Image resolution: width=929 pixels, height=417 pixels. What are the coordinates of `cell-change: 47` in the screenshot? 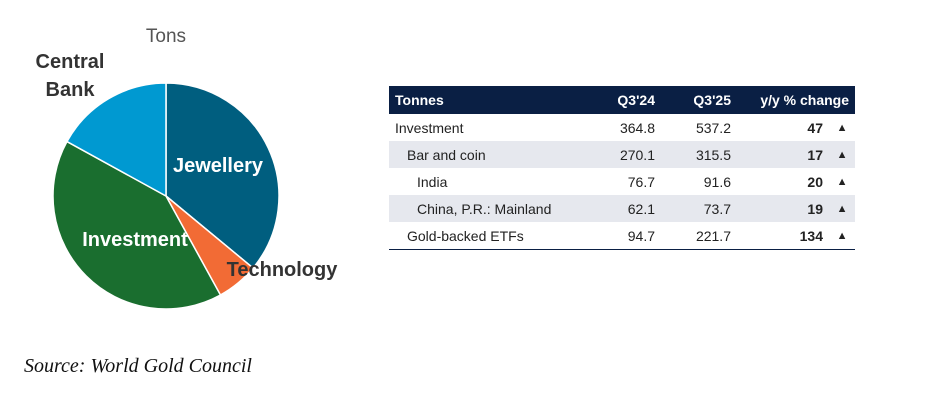 It's located at (815, 127).